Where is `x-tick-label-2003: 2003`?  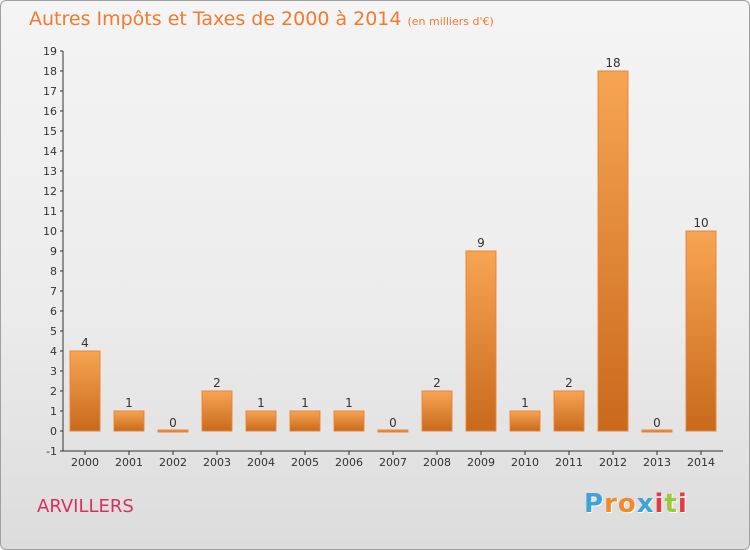 x-tick-label-2003: 2003 is located at coordinates (217, 462).